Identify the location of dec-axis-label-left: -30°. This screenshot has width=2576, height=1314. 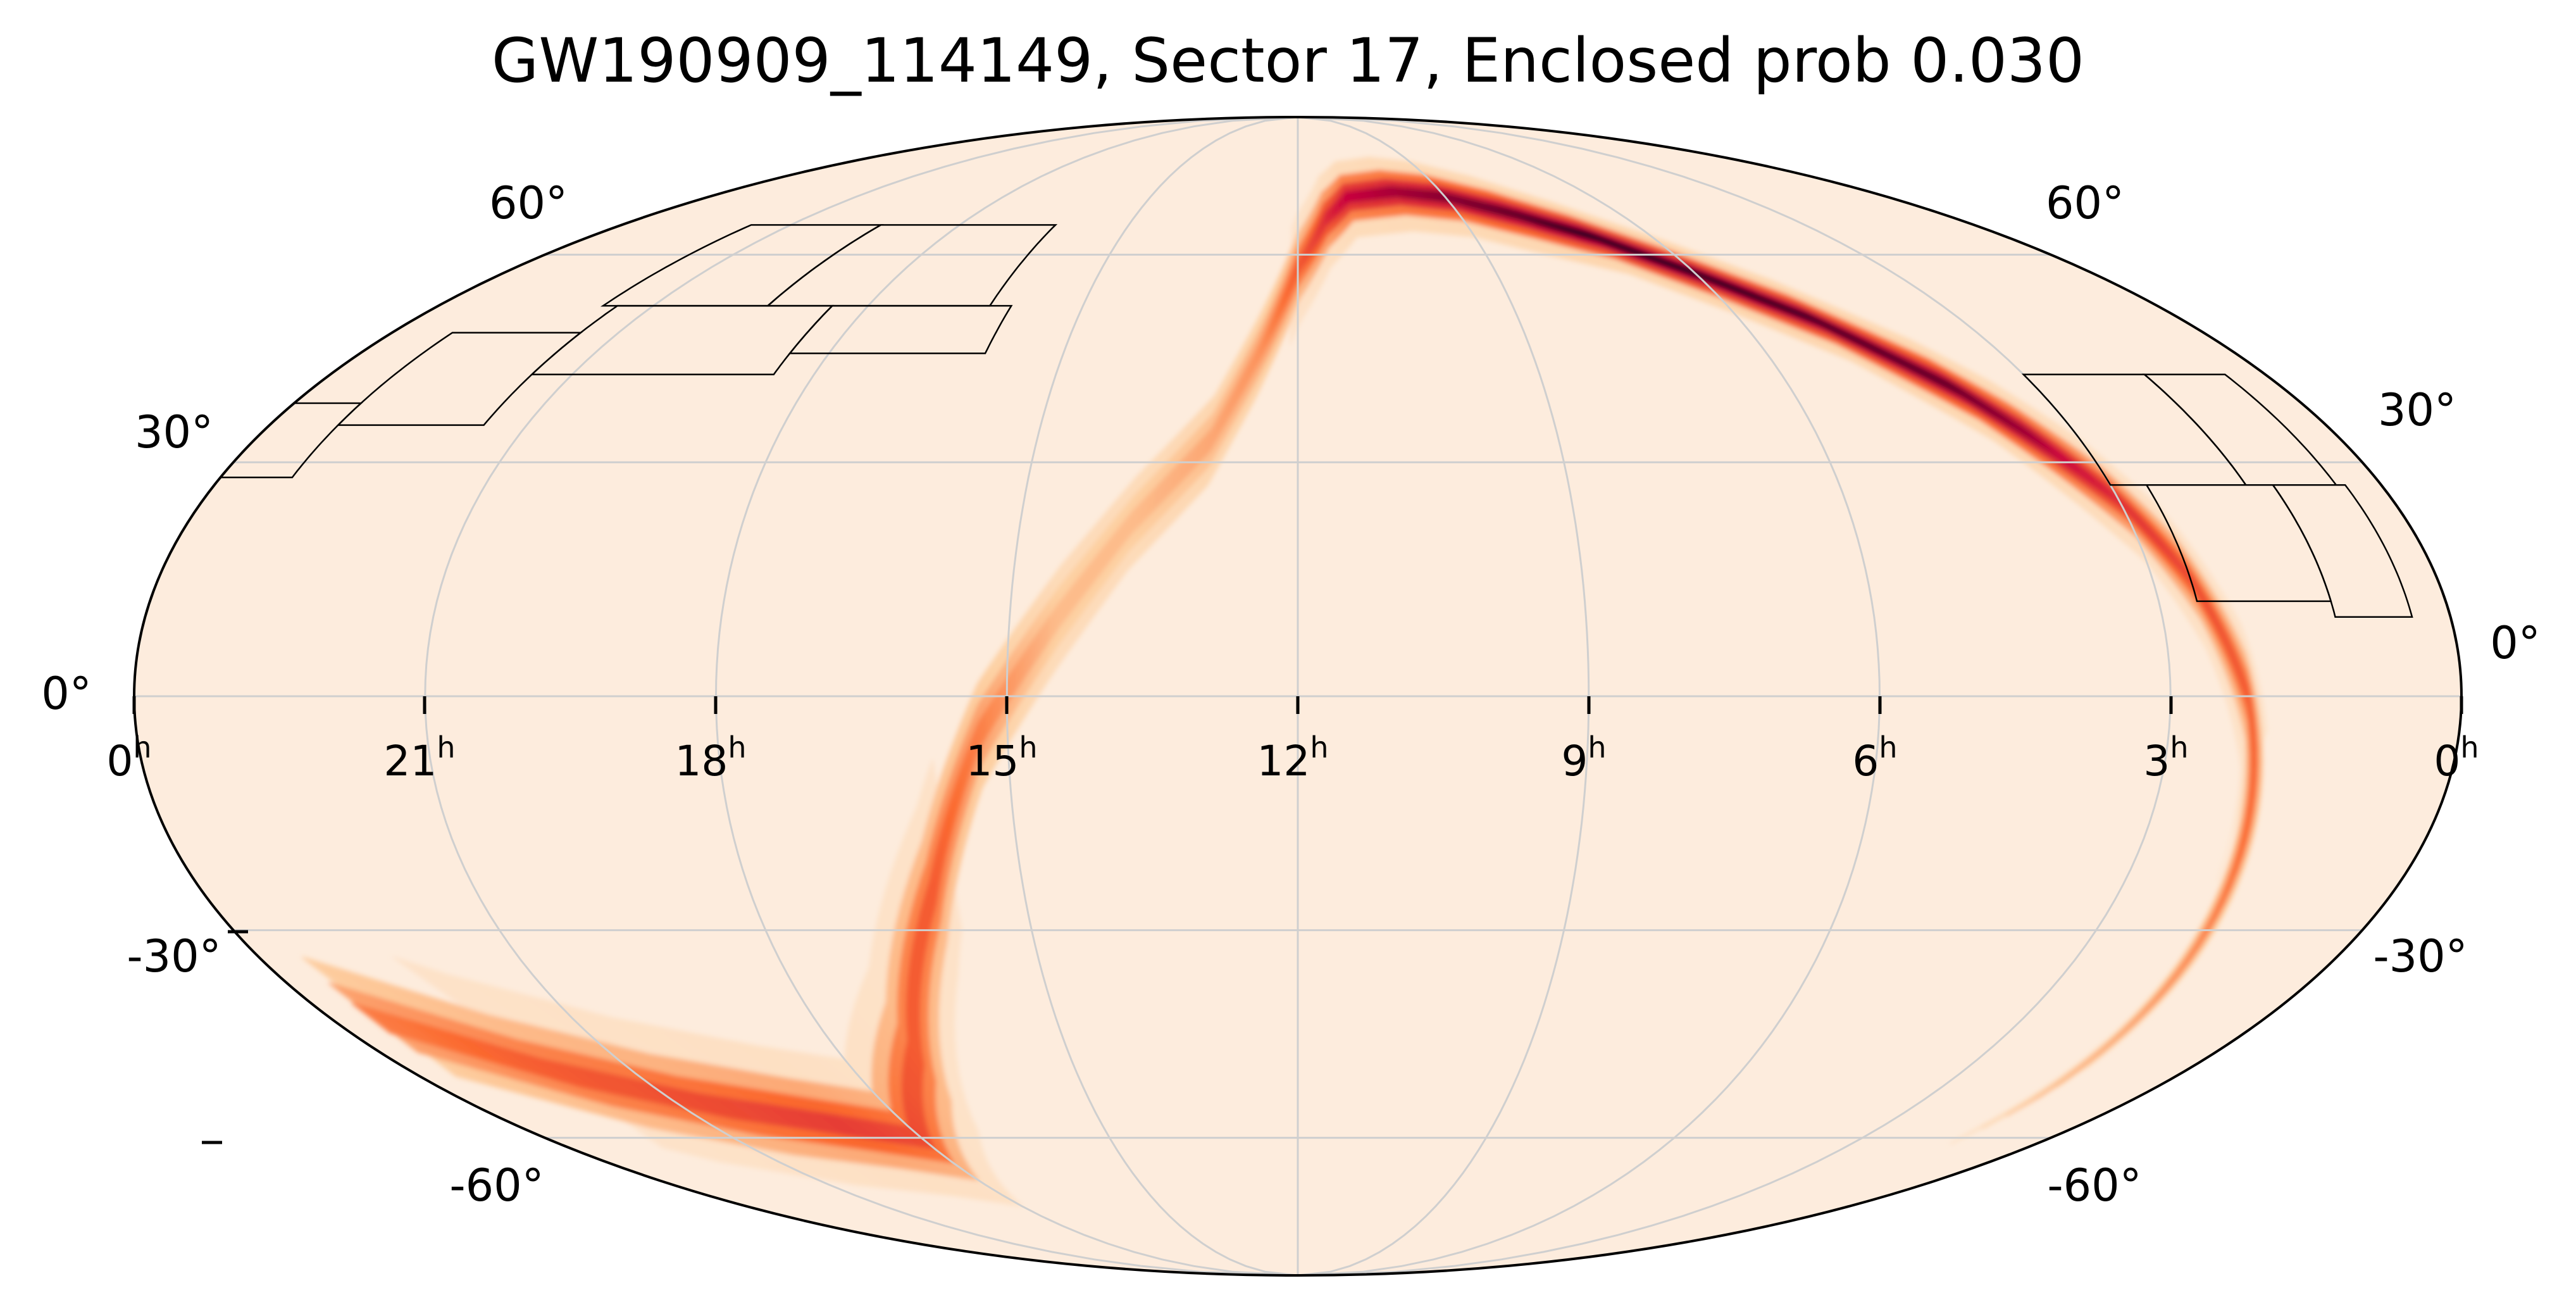
(174, 956).